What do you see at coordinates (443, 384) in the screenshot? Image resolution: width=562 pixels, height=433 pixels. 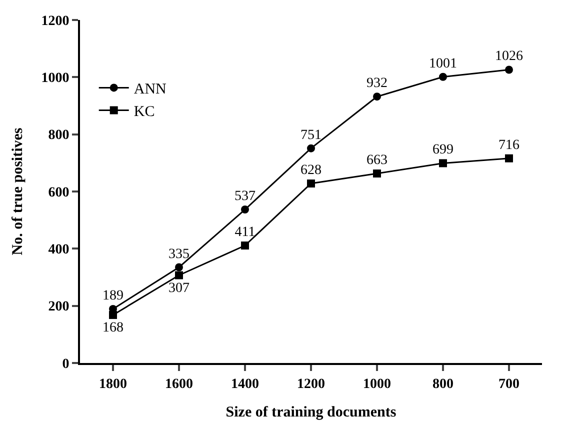 I see `x-tick-label: 800` at bounding box center [443, 384].